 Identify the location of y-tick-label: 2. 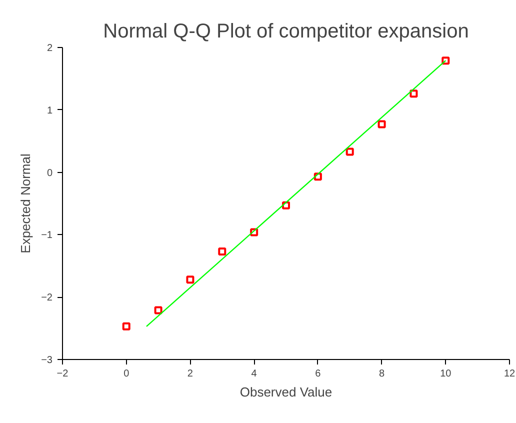
(49, 48).